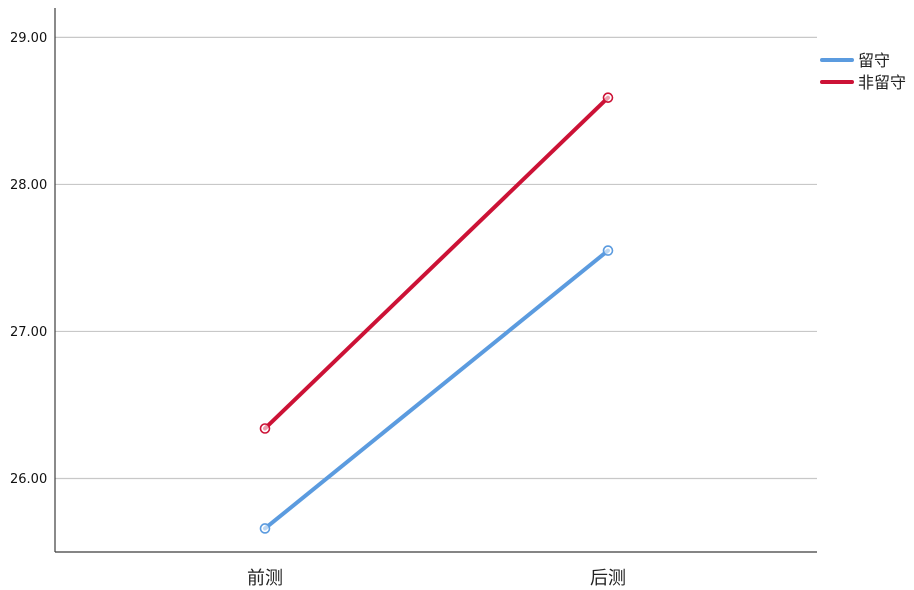 The width and height of the screenshot is (914, 590). What do you see at coordinates (265, 578) in the screenshot?
I see `x-tick-label-0: 前测` at bounding box center [265, 578].